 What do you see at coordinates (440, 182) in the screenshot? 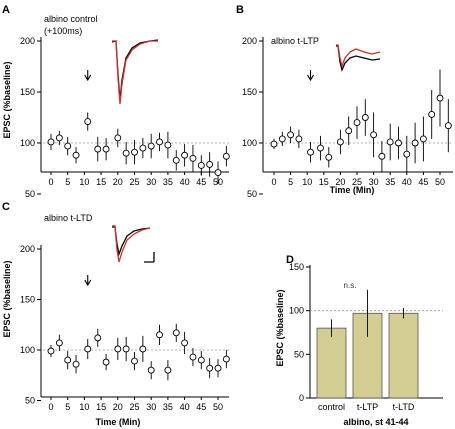
I see `panel-b-xtick-label: 50` at bounding box center [440, 182].